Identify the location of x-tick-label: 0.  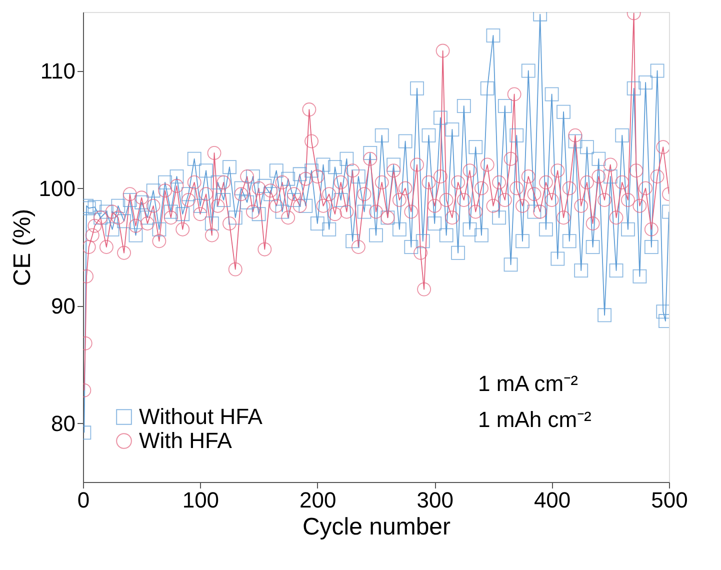
(83, 500).